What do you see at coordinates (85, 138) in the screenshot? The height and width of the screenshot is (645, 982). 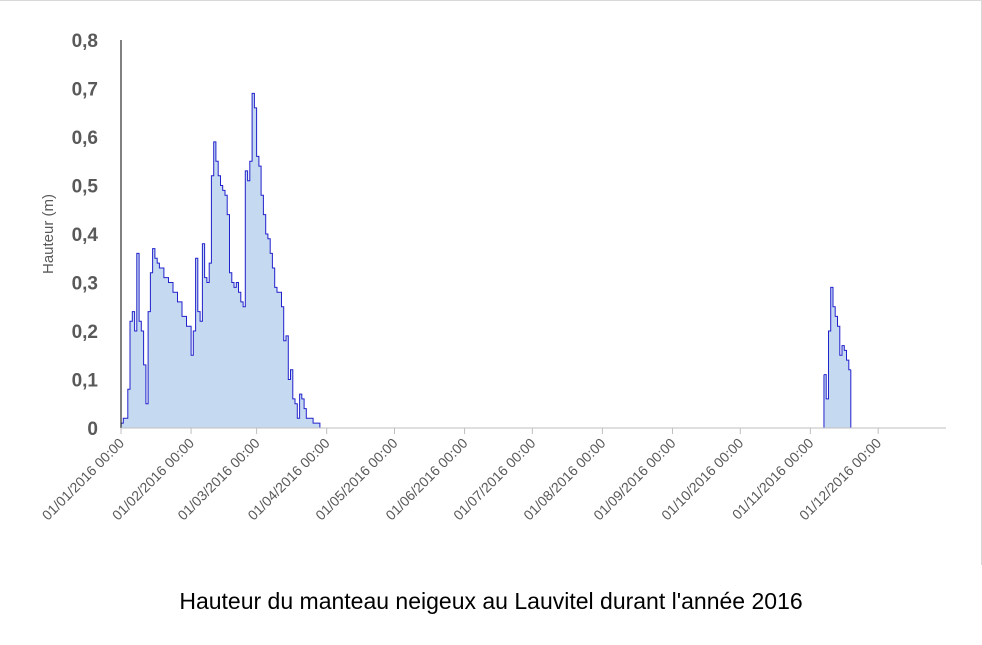 I see `y-tick-label: 0,6` at bounding box center [85, 138].